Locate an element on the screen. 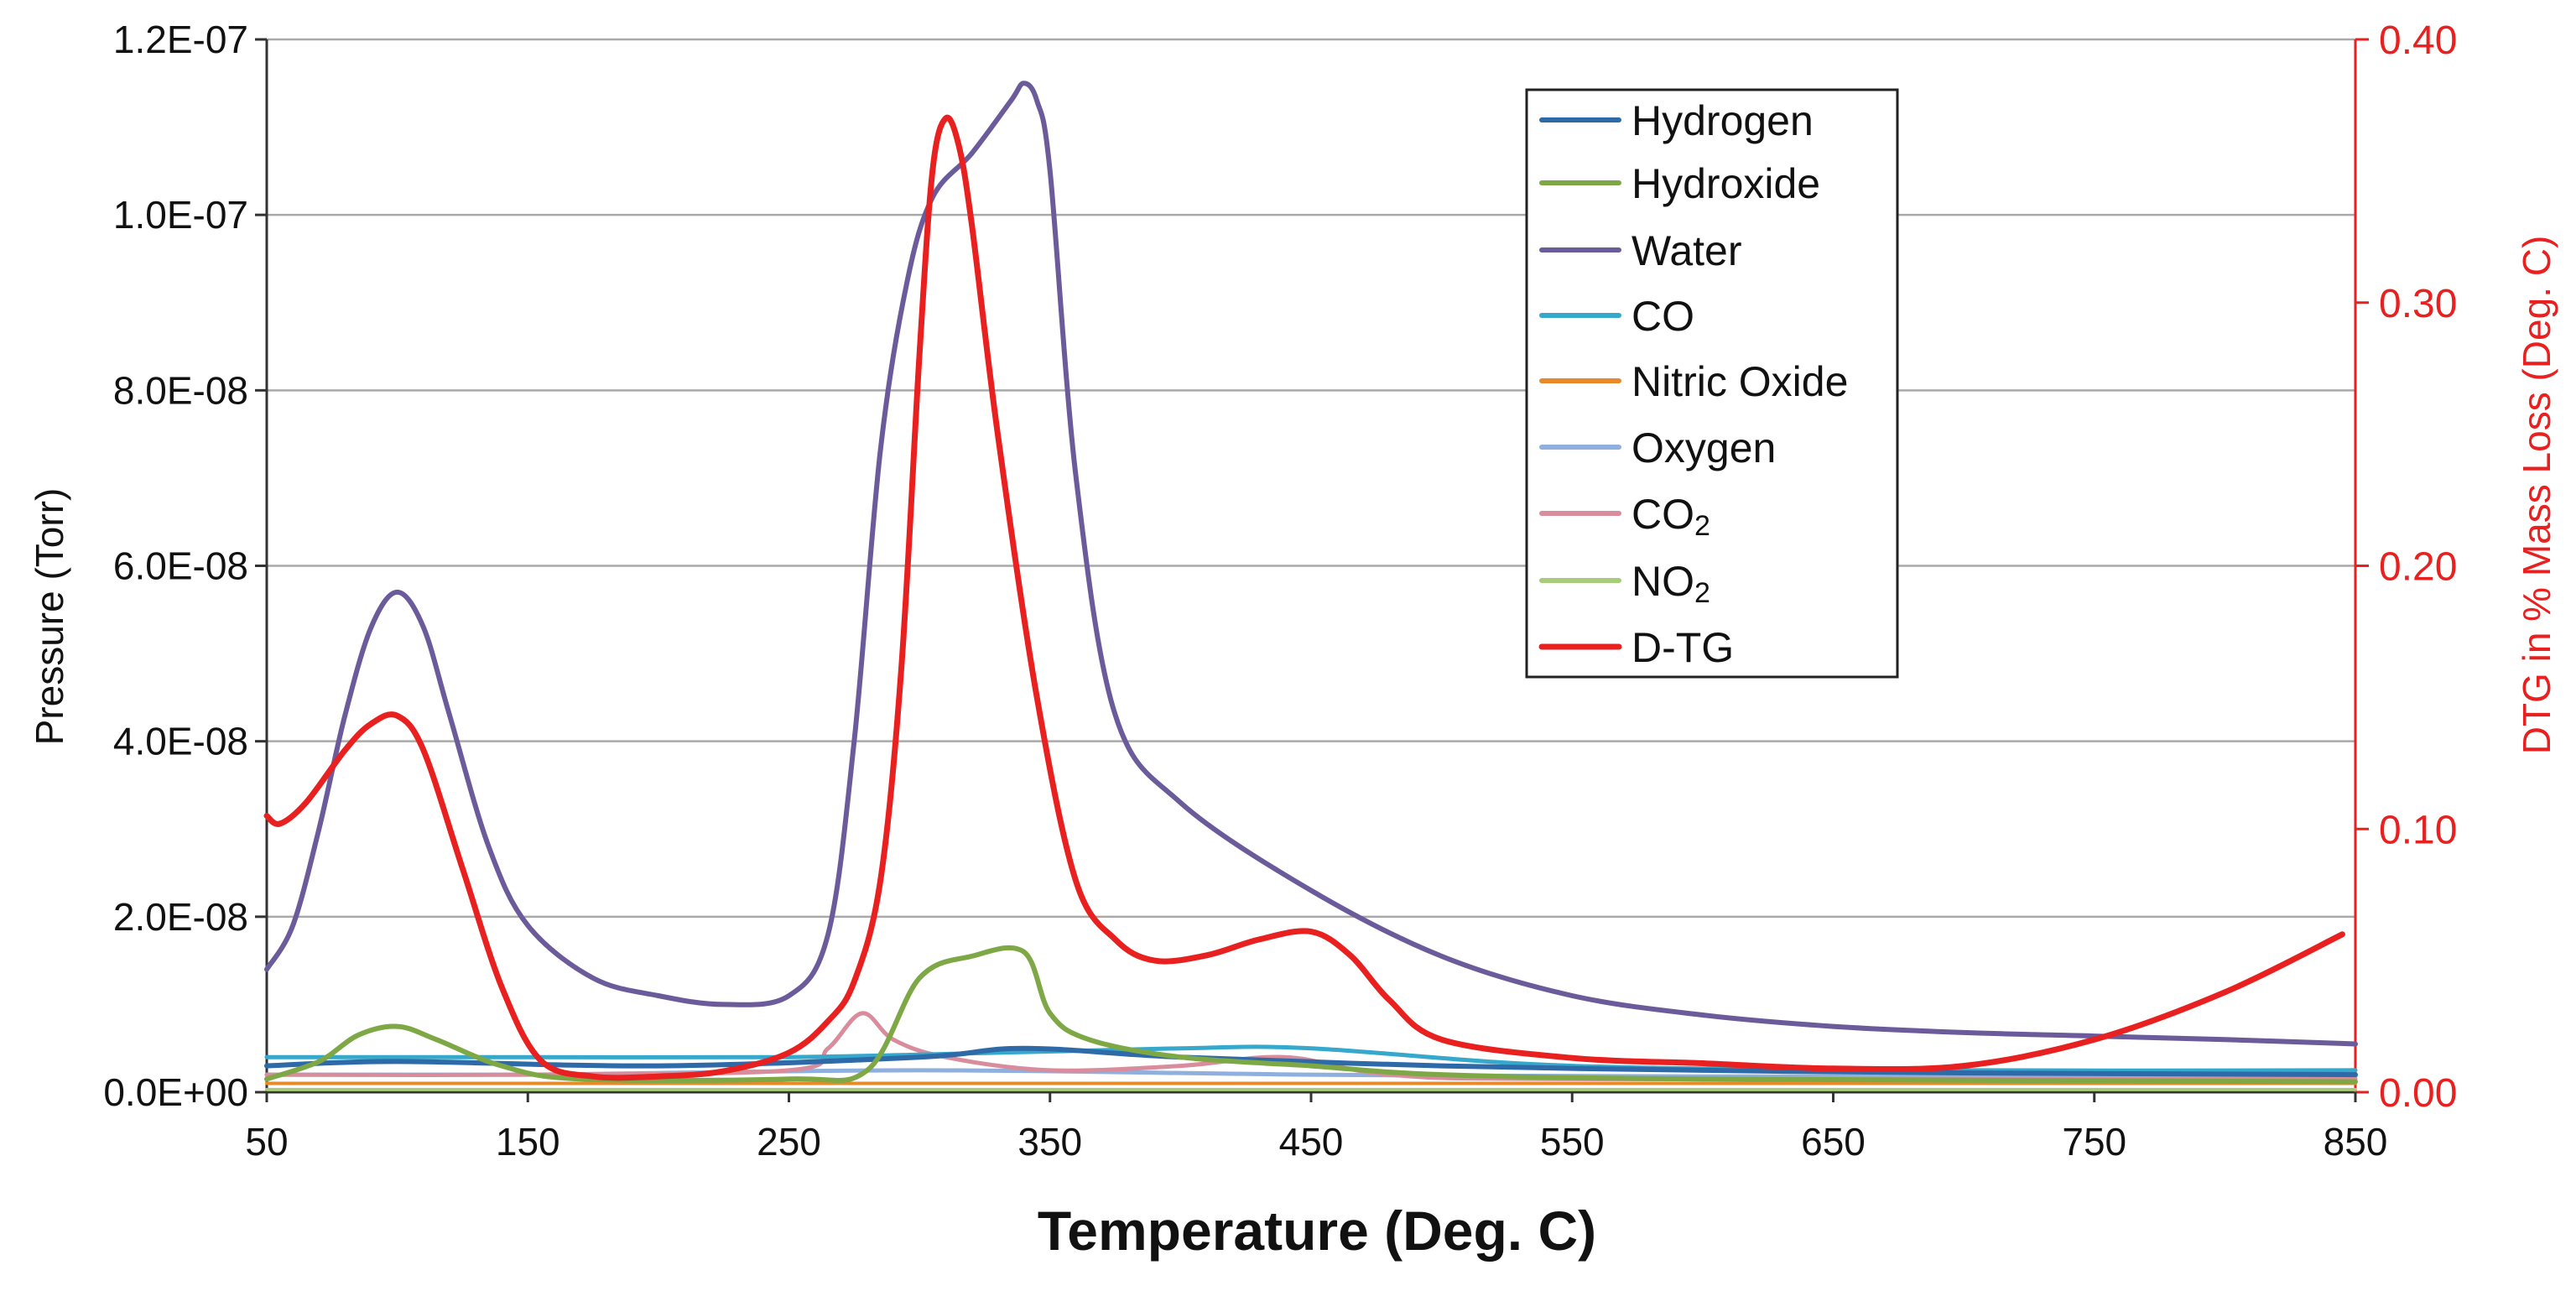  legend-label-co: CO is located at coordinates (1662, 317).